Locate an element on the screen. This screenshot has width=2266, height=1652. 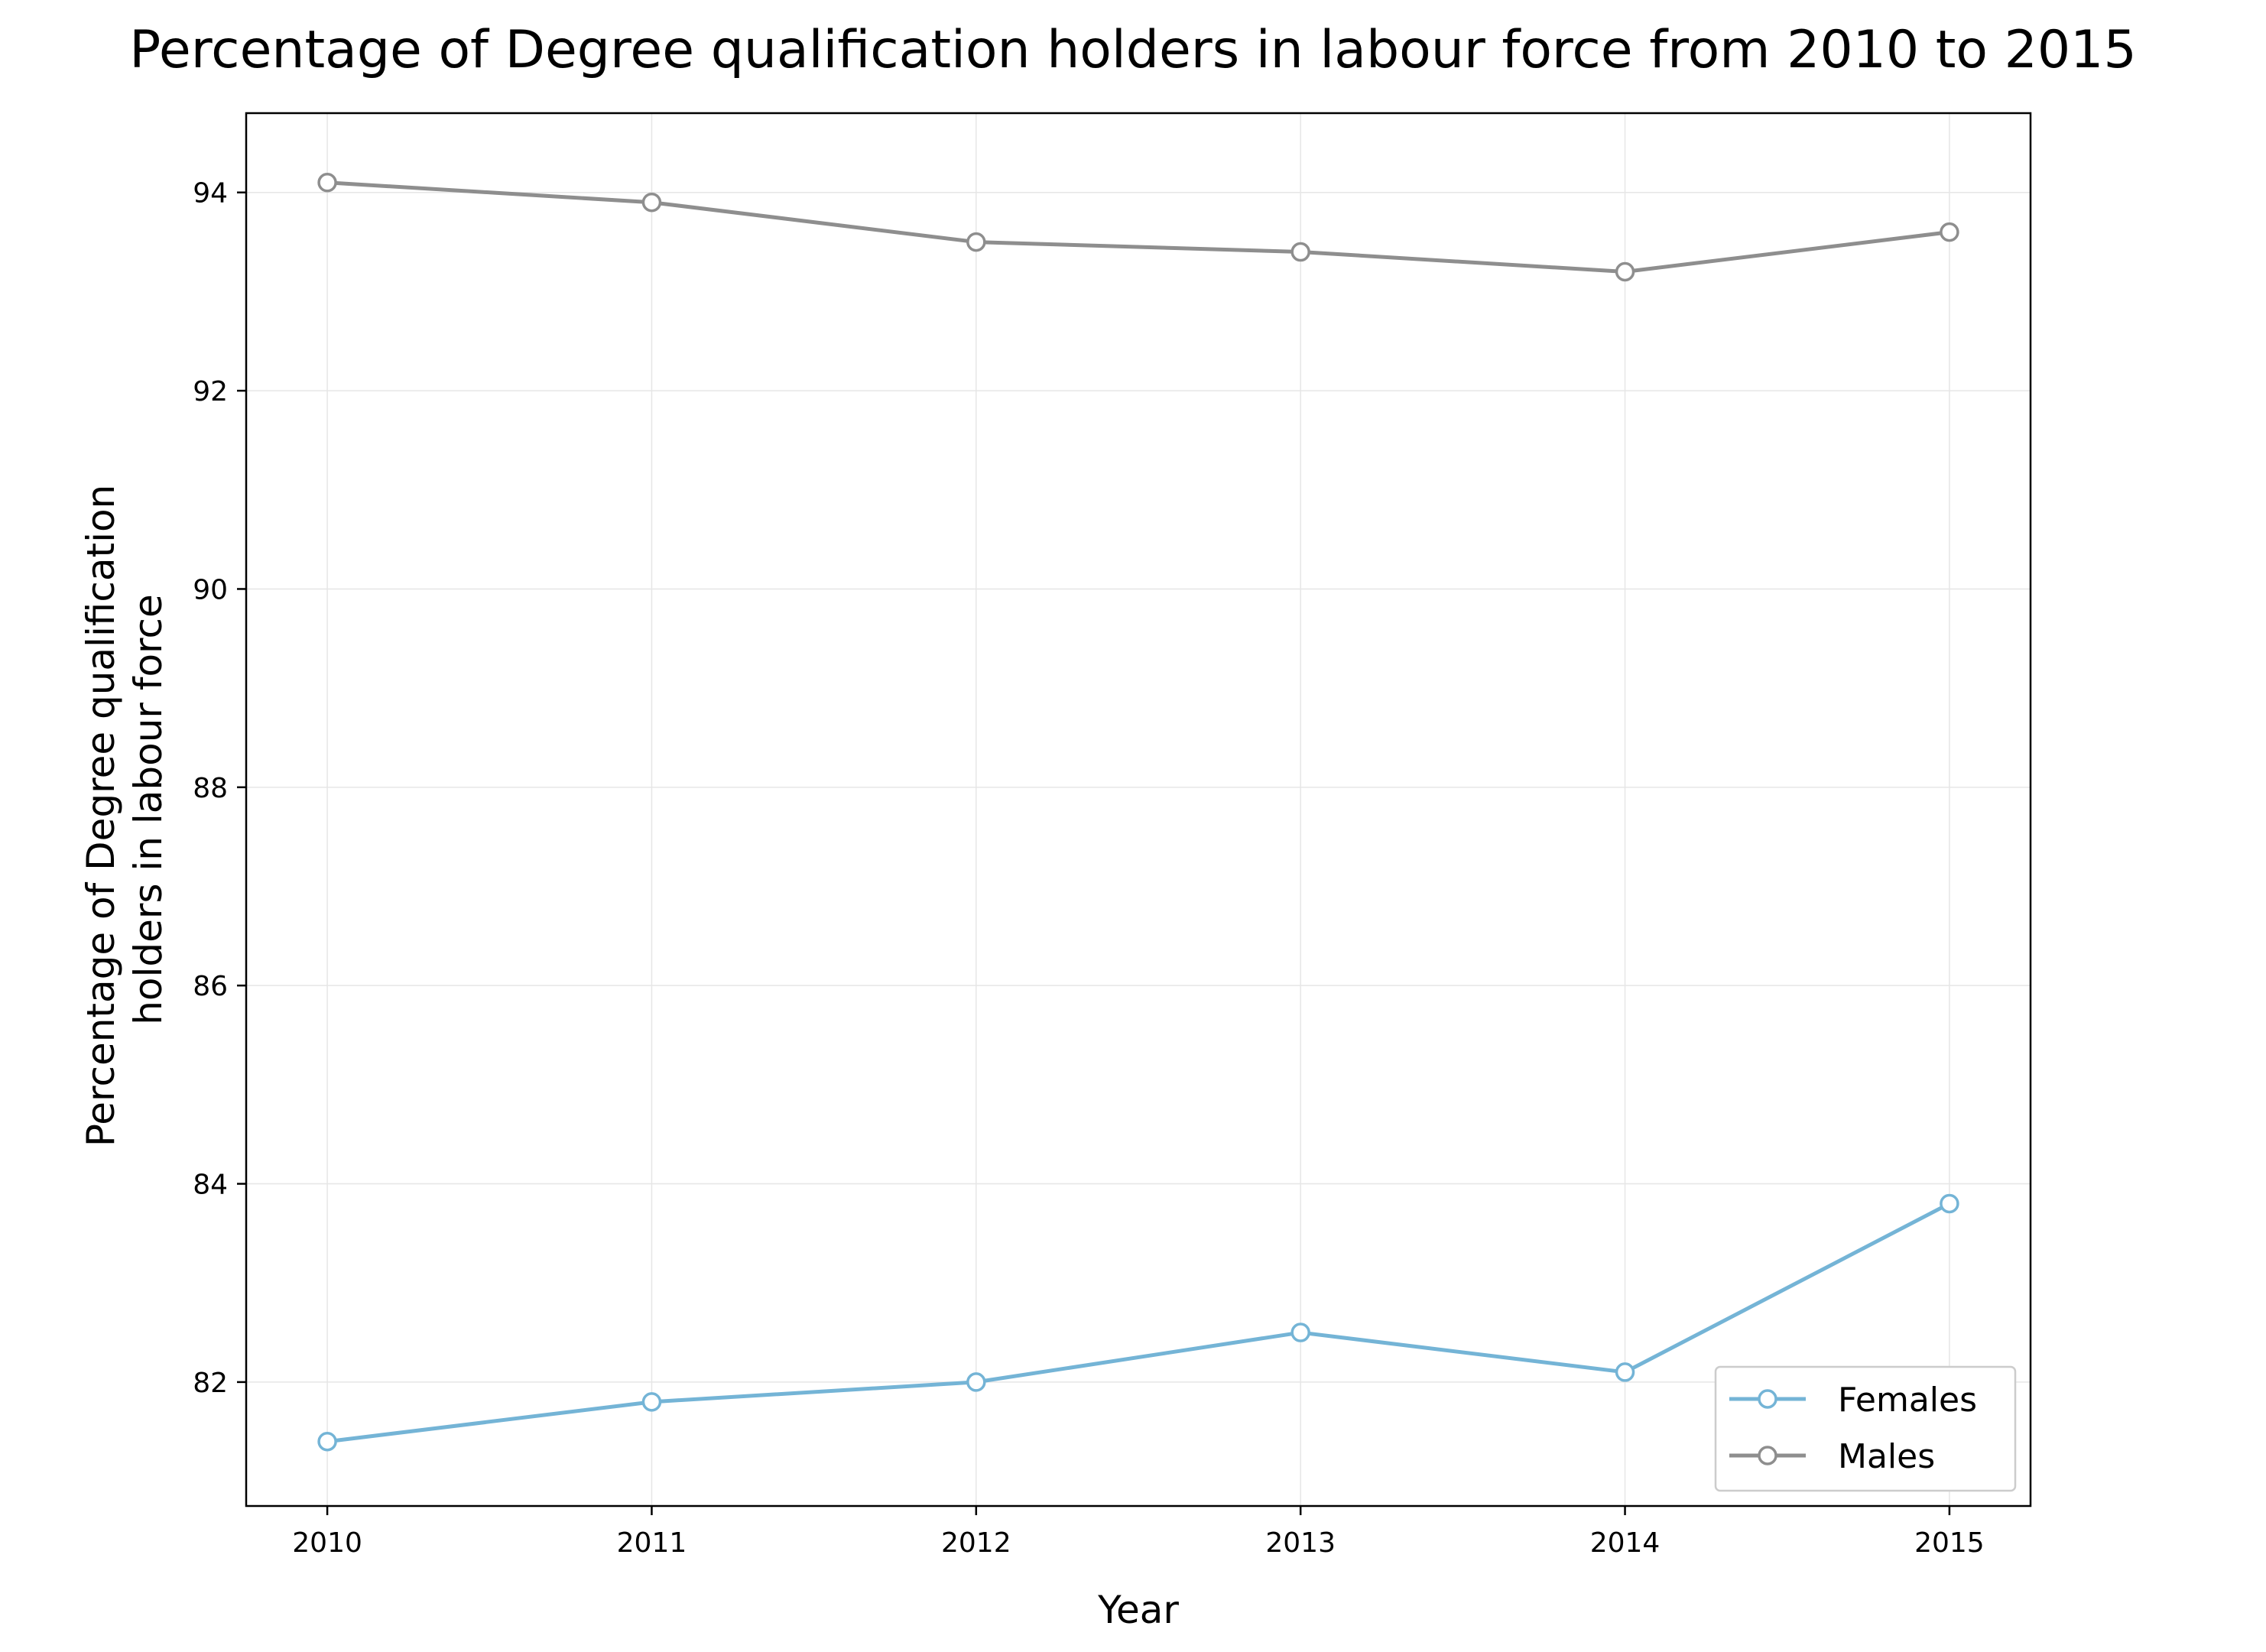
x-tick-label: 2011 is located at coordinates (652, 1543).